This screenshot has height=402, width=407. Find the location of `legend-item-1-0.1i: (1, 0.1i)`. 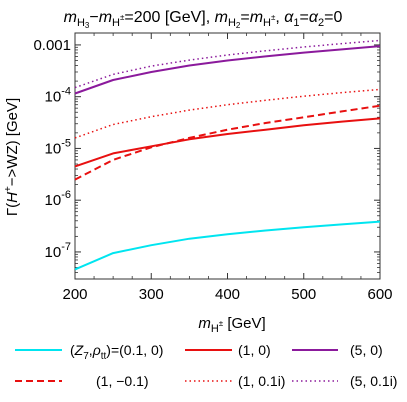

legend-item-1-0.1i: (1, 0.1i) is located at coordinates (235, 381).